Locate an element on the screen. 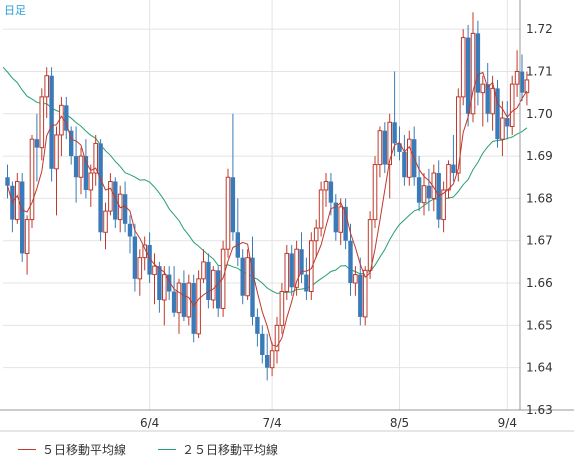  y-tick-label: 1.63 is located at coordinates (539, 410).